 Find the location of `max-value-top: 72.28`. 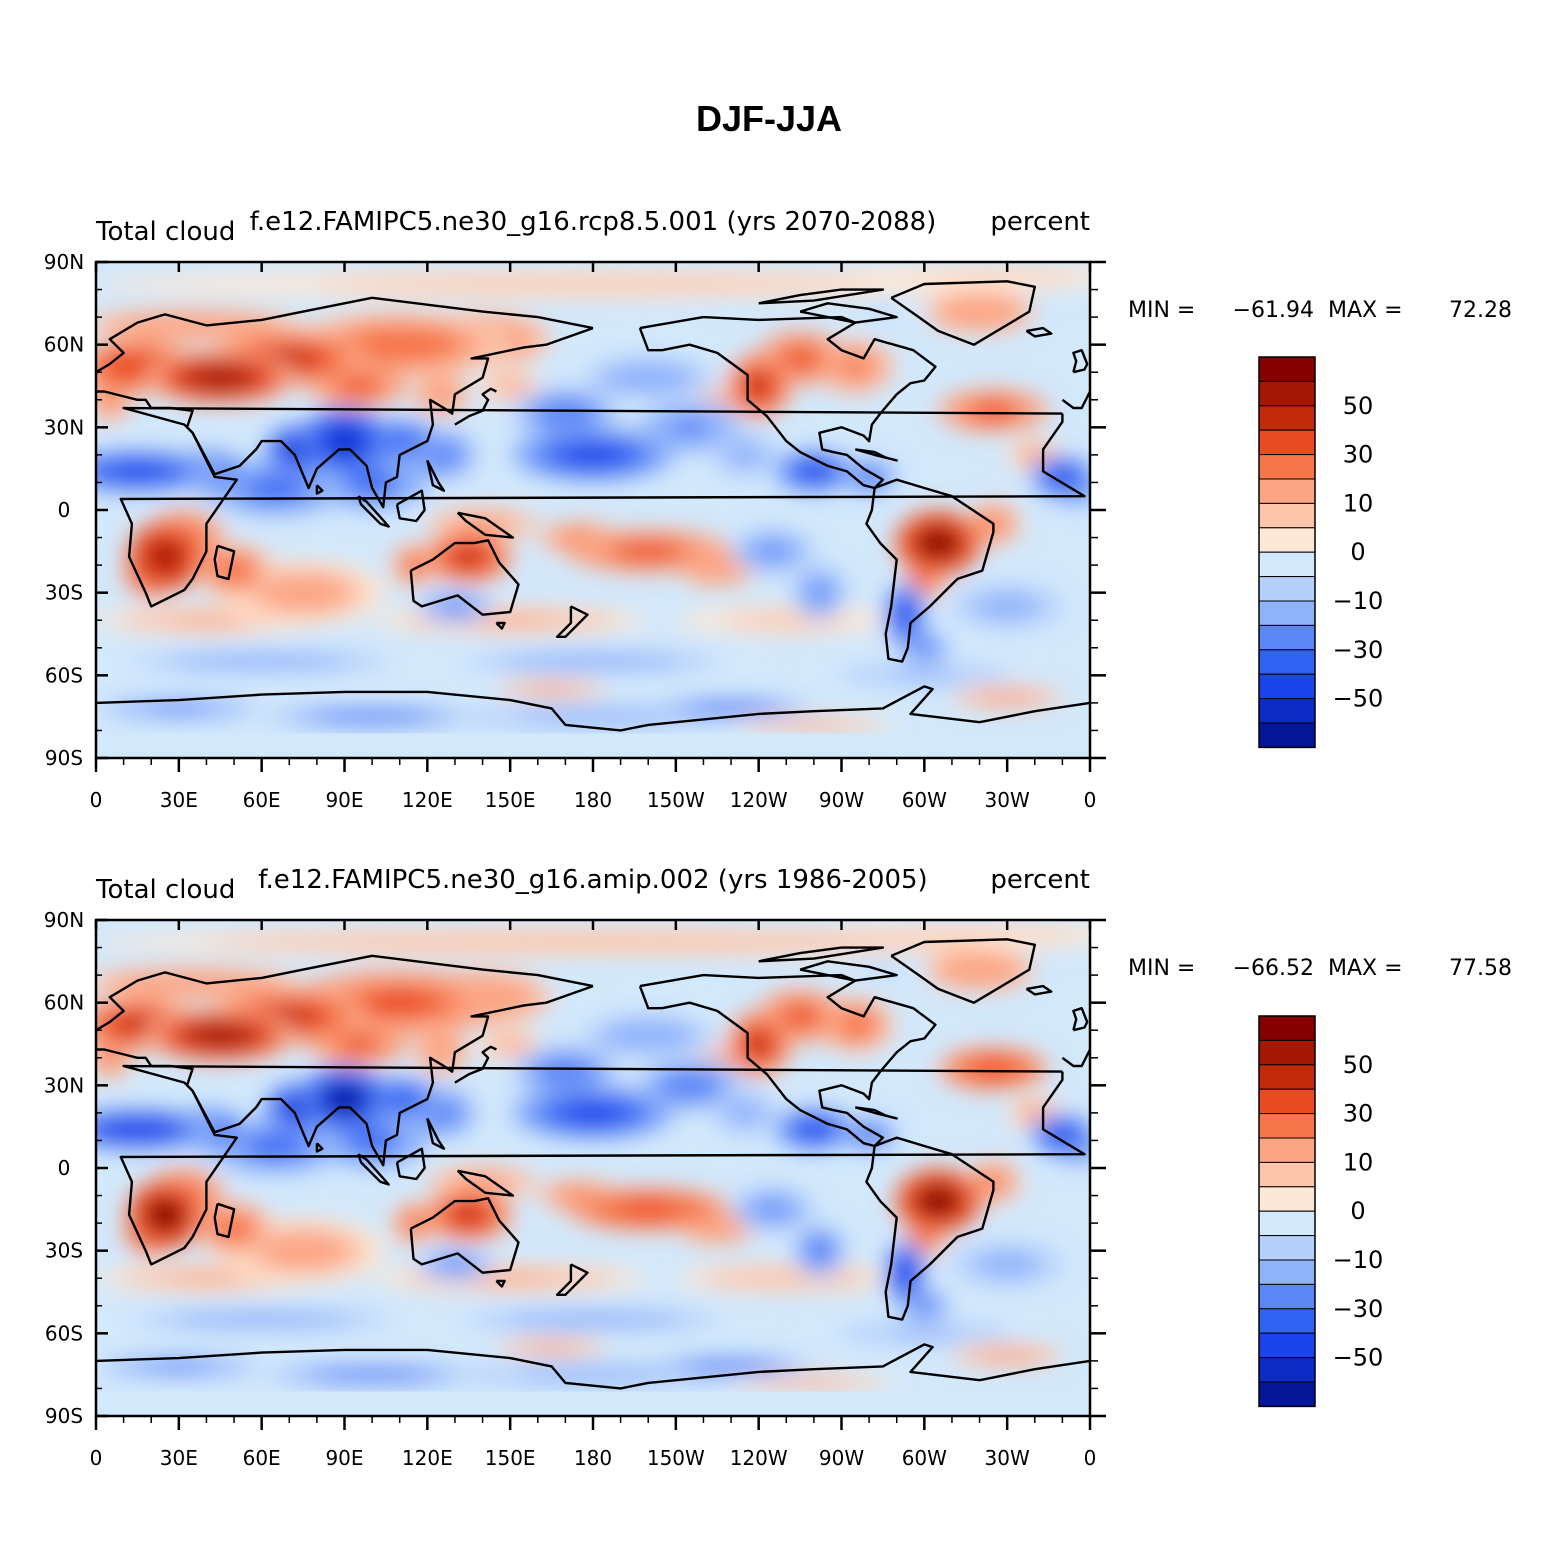

max-value-top: 72.28 is located at coordinates (1480, 310).